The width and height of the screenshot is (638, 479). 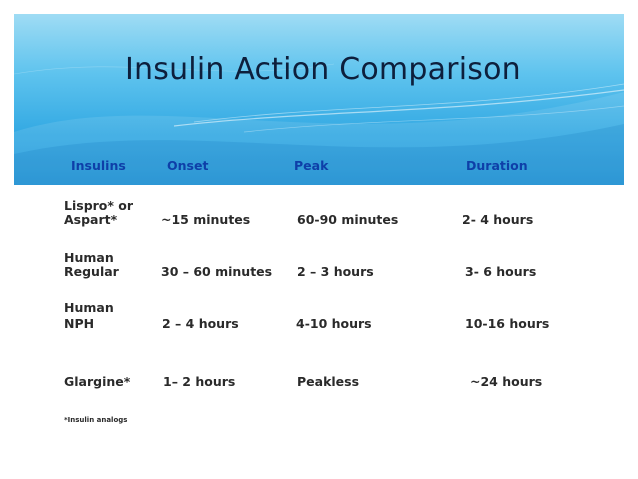 What do you see at coordinates (200, 323) in the screenshot?
I see `row-3-onset: 2 – 4 hours` at bounding box center [200, 323].